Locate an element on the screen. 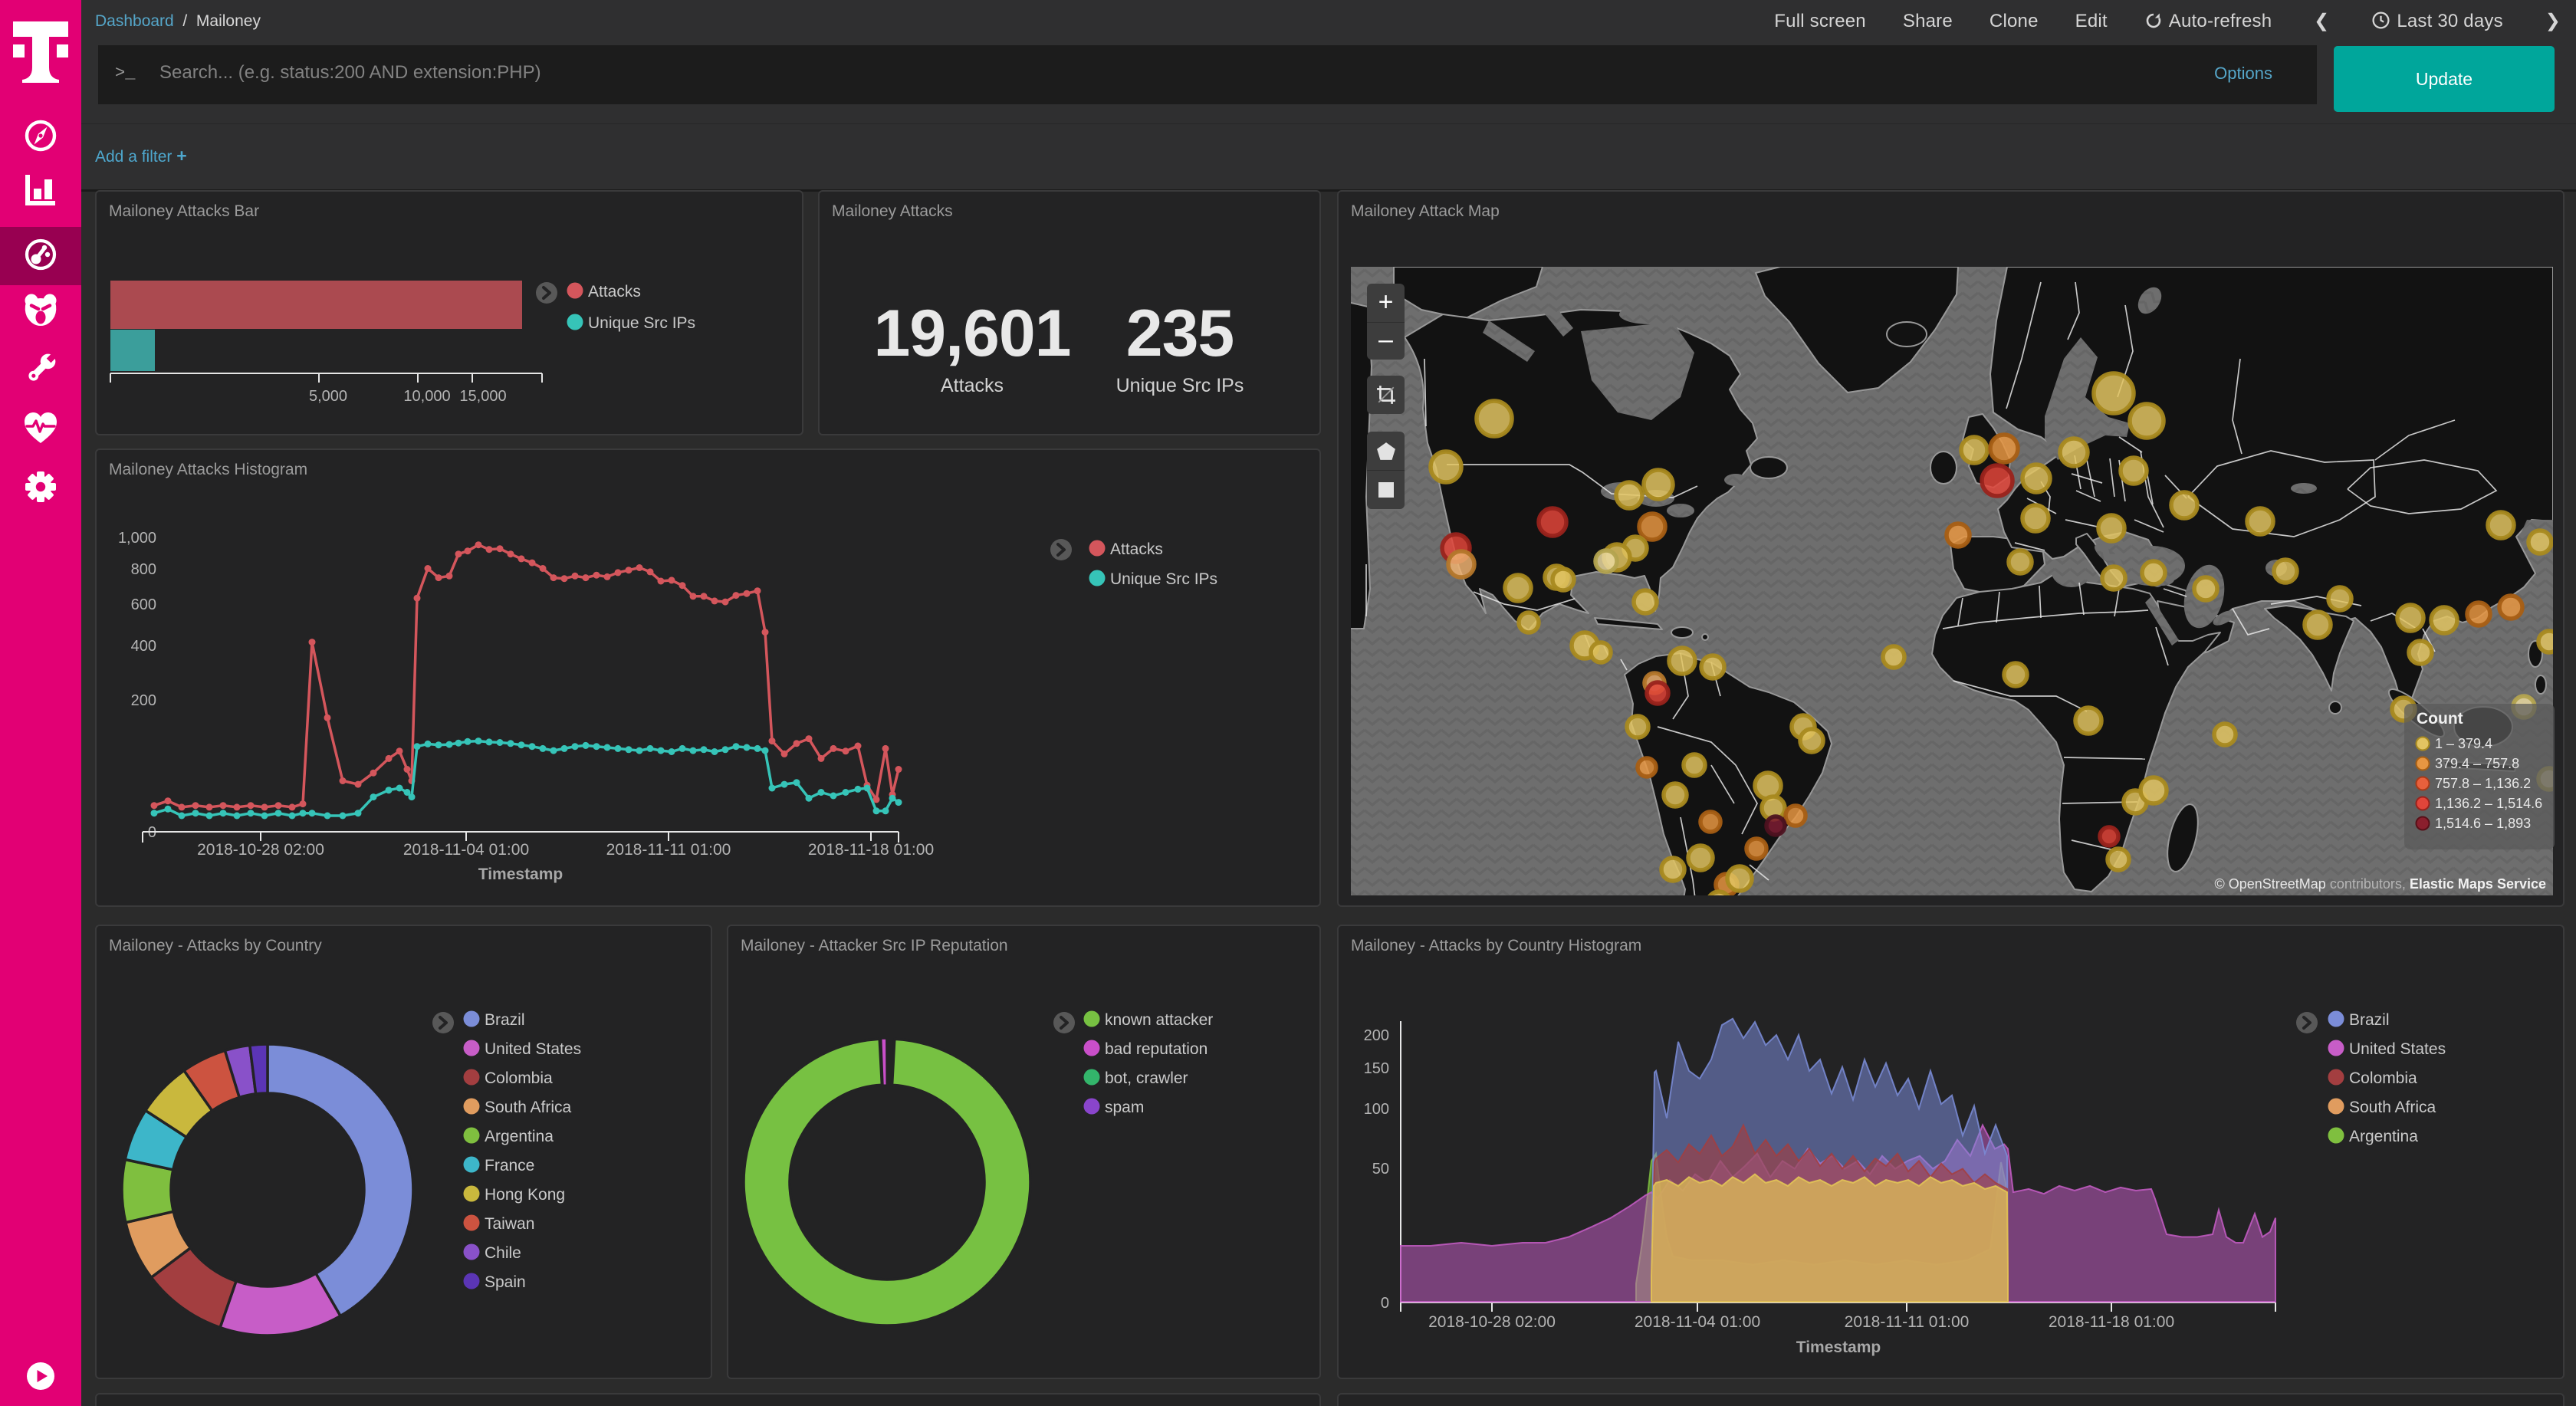 The image size is (2576, 1406). svg-text: known attacker is located at coordinates (1159, 1020).